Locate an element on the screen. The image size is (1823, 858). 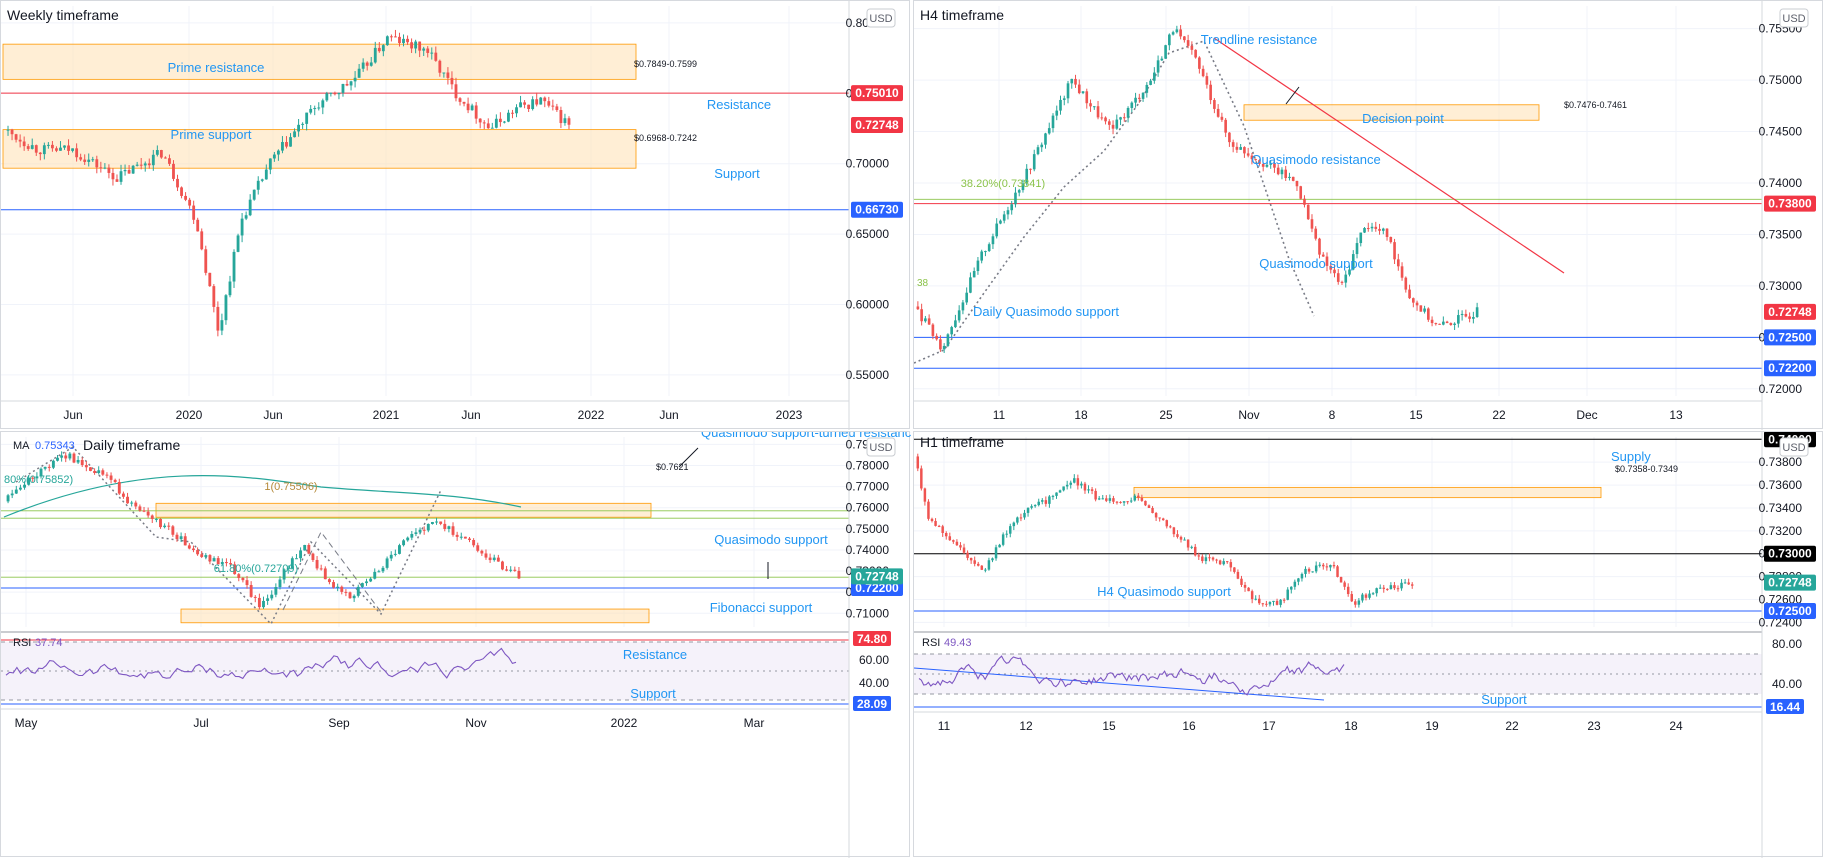
price-tag-text: 0.72500 is located at coordinates (1790, 611).